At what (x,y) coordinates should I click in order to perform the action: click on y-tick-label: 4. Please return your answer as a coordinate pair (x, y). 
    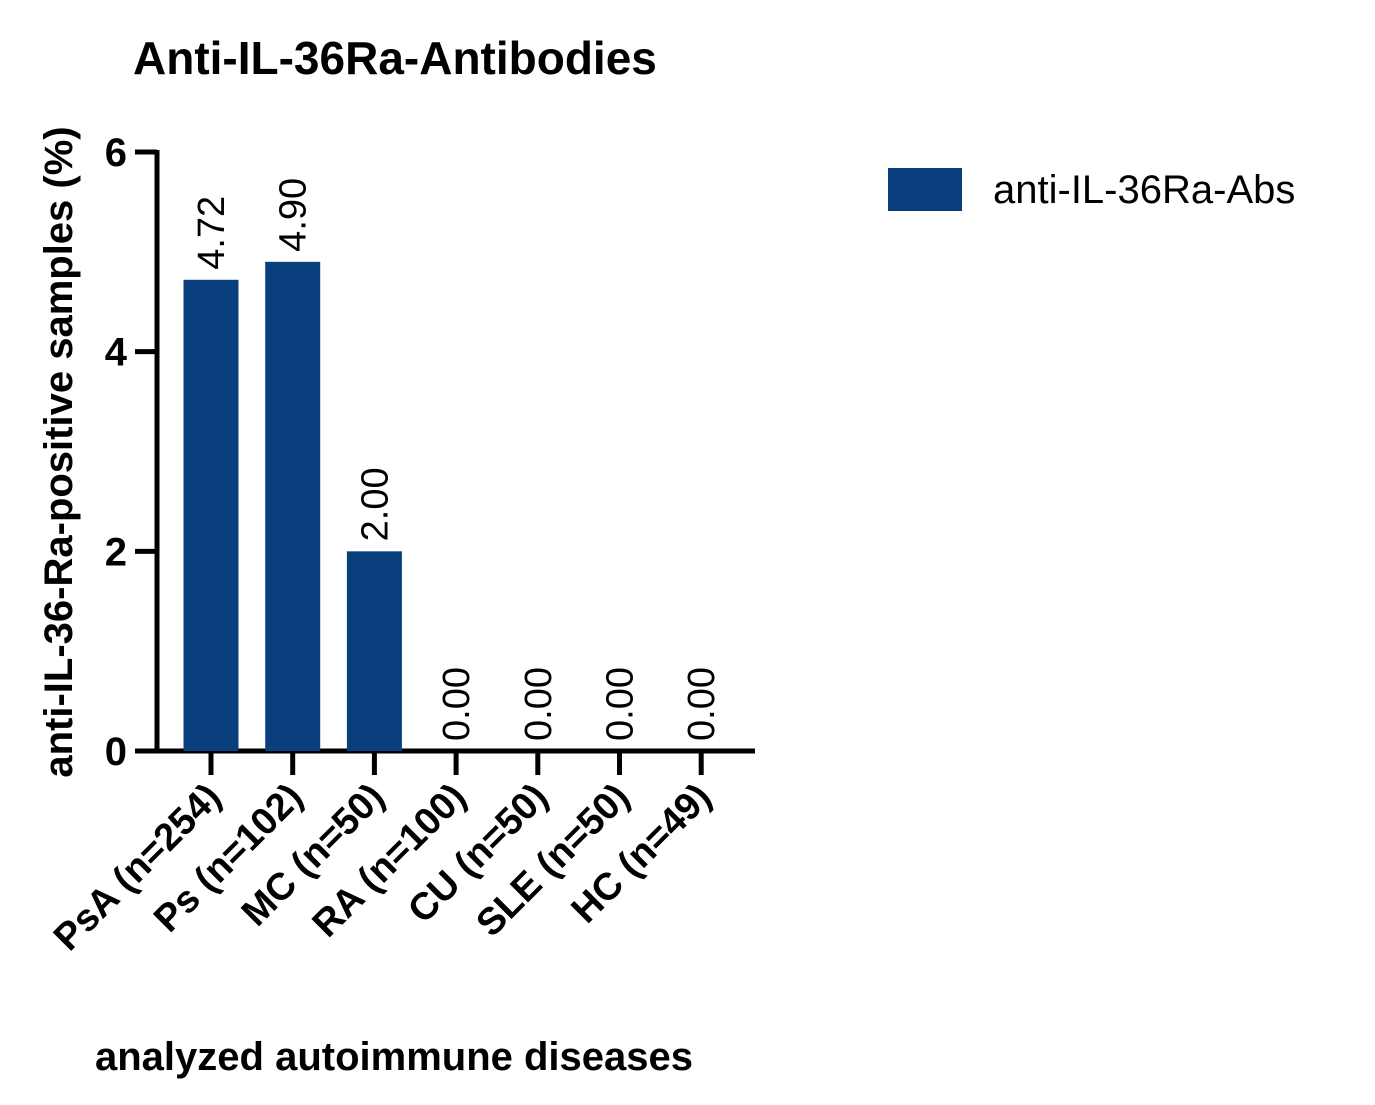
    Looking at the image, I should click on (116, 353).